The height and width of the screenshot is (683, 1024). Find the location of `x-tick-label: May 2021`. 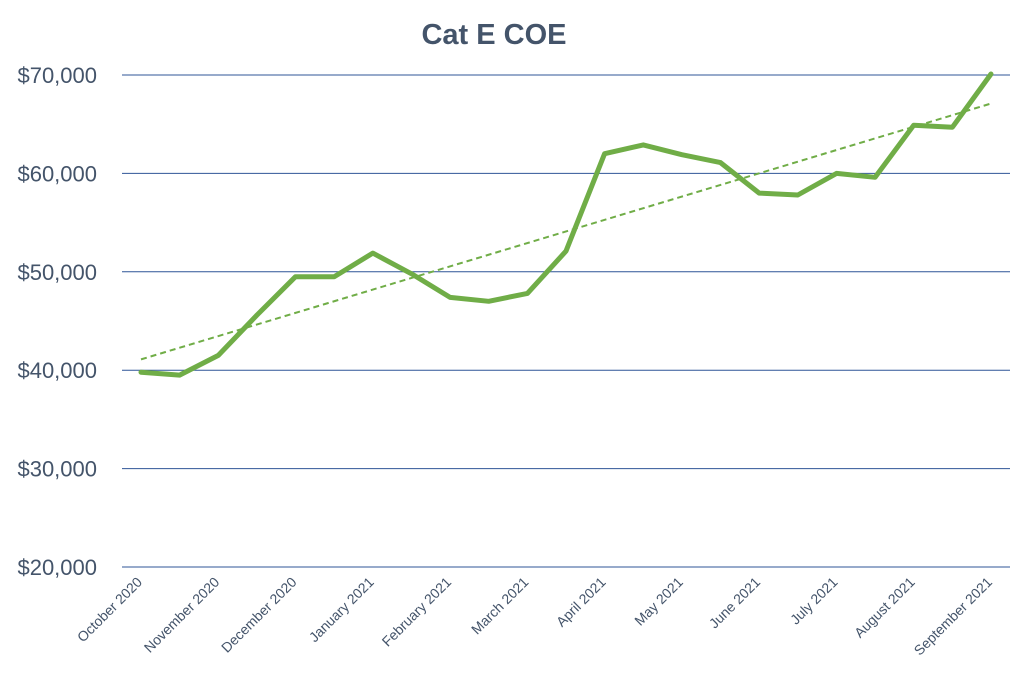

x-tick-label: May 2021 is located at coordinates (658, 601).